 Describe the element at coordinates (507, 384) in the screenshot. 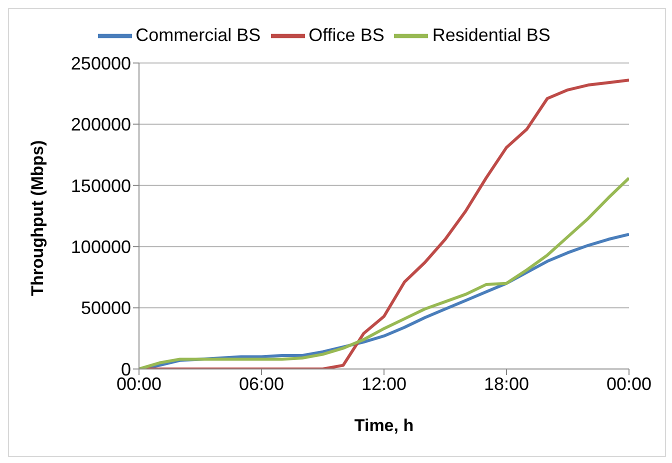

I see `x-tick-label: 18:00` at that location.